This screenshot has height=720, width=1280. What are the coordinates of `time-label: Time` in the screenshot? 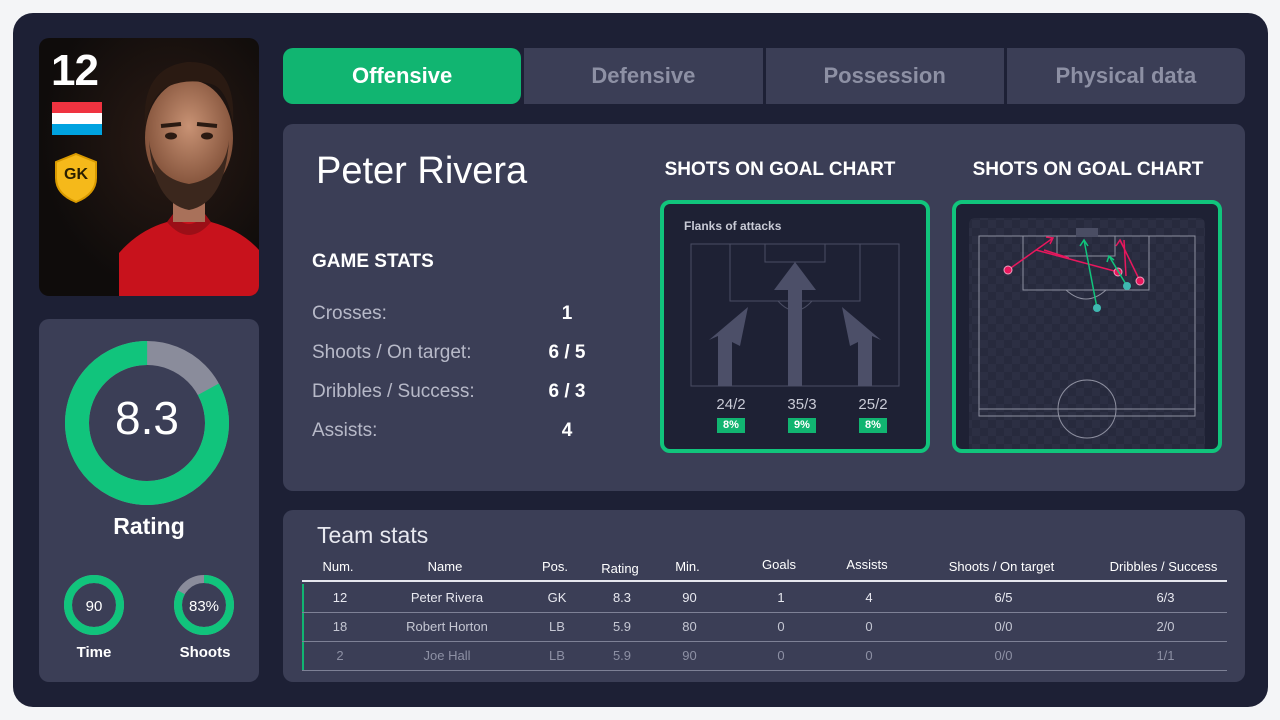 It's located at (94, 652).